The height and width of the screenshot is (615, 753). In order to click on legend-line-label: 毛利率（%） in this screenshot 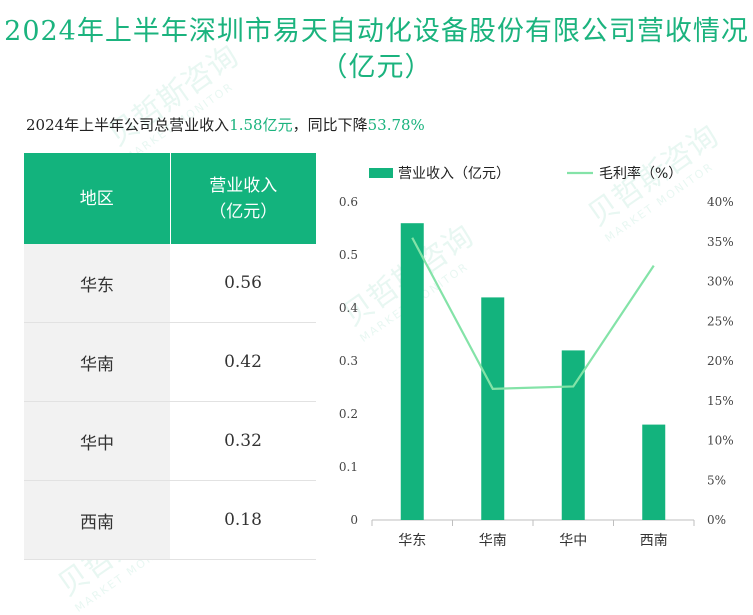, I will do `click(640, 173)`.